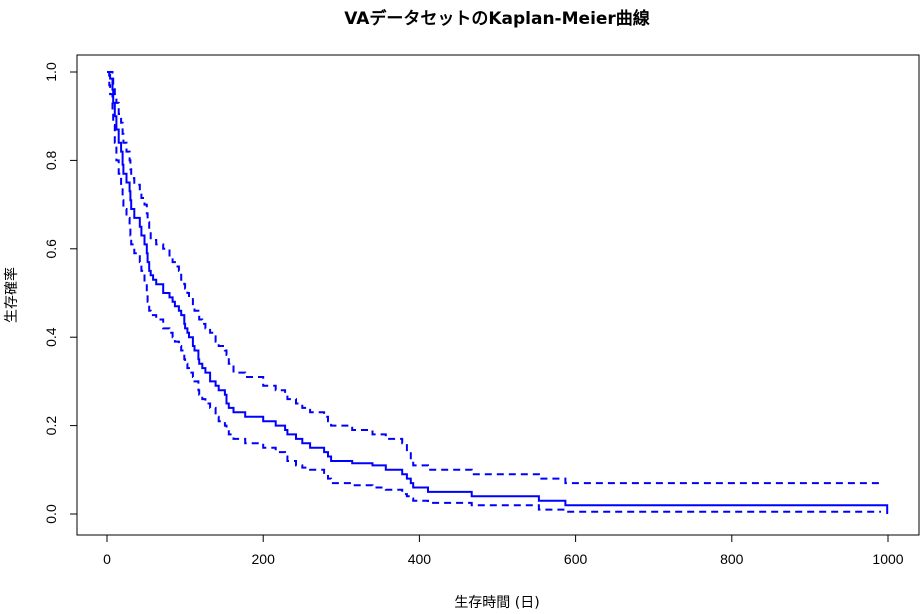 Image resolution: width=923 pixels, height=614 pixels. Describe the element at coordinates (51, 426) in the screenshot. I see `y-tick-label: 0.2` at that location.